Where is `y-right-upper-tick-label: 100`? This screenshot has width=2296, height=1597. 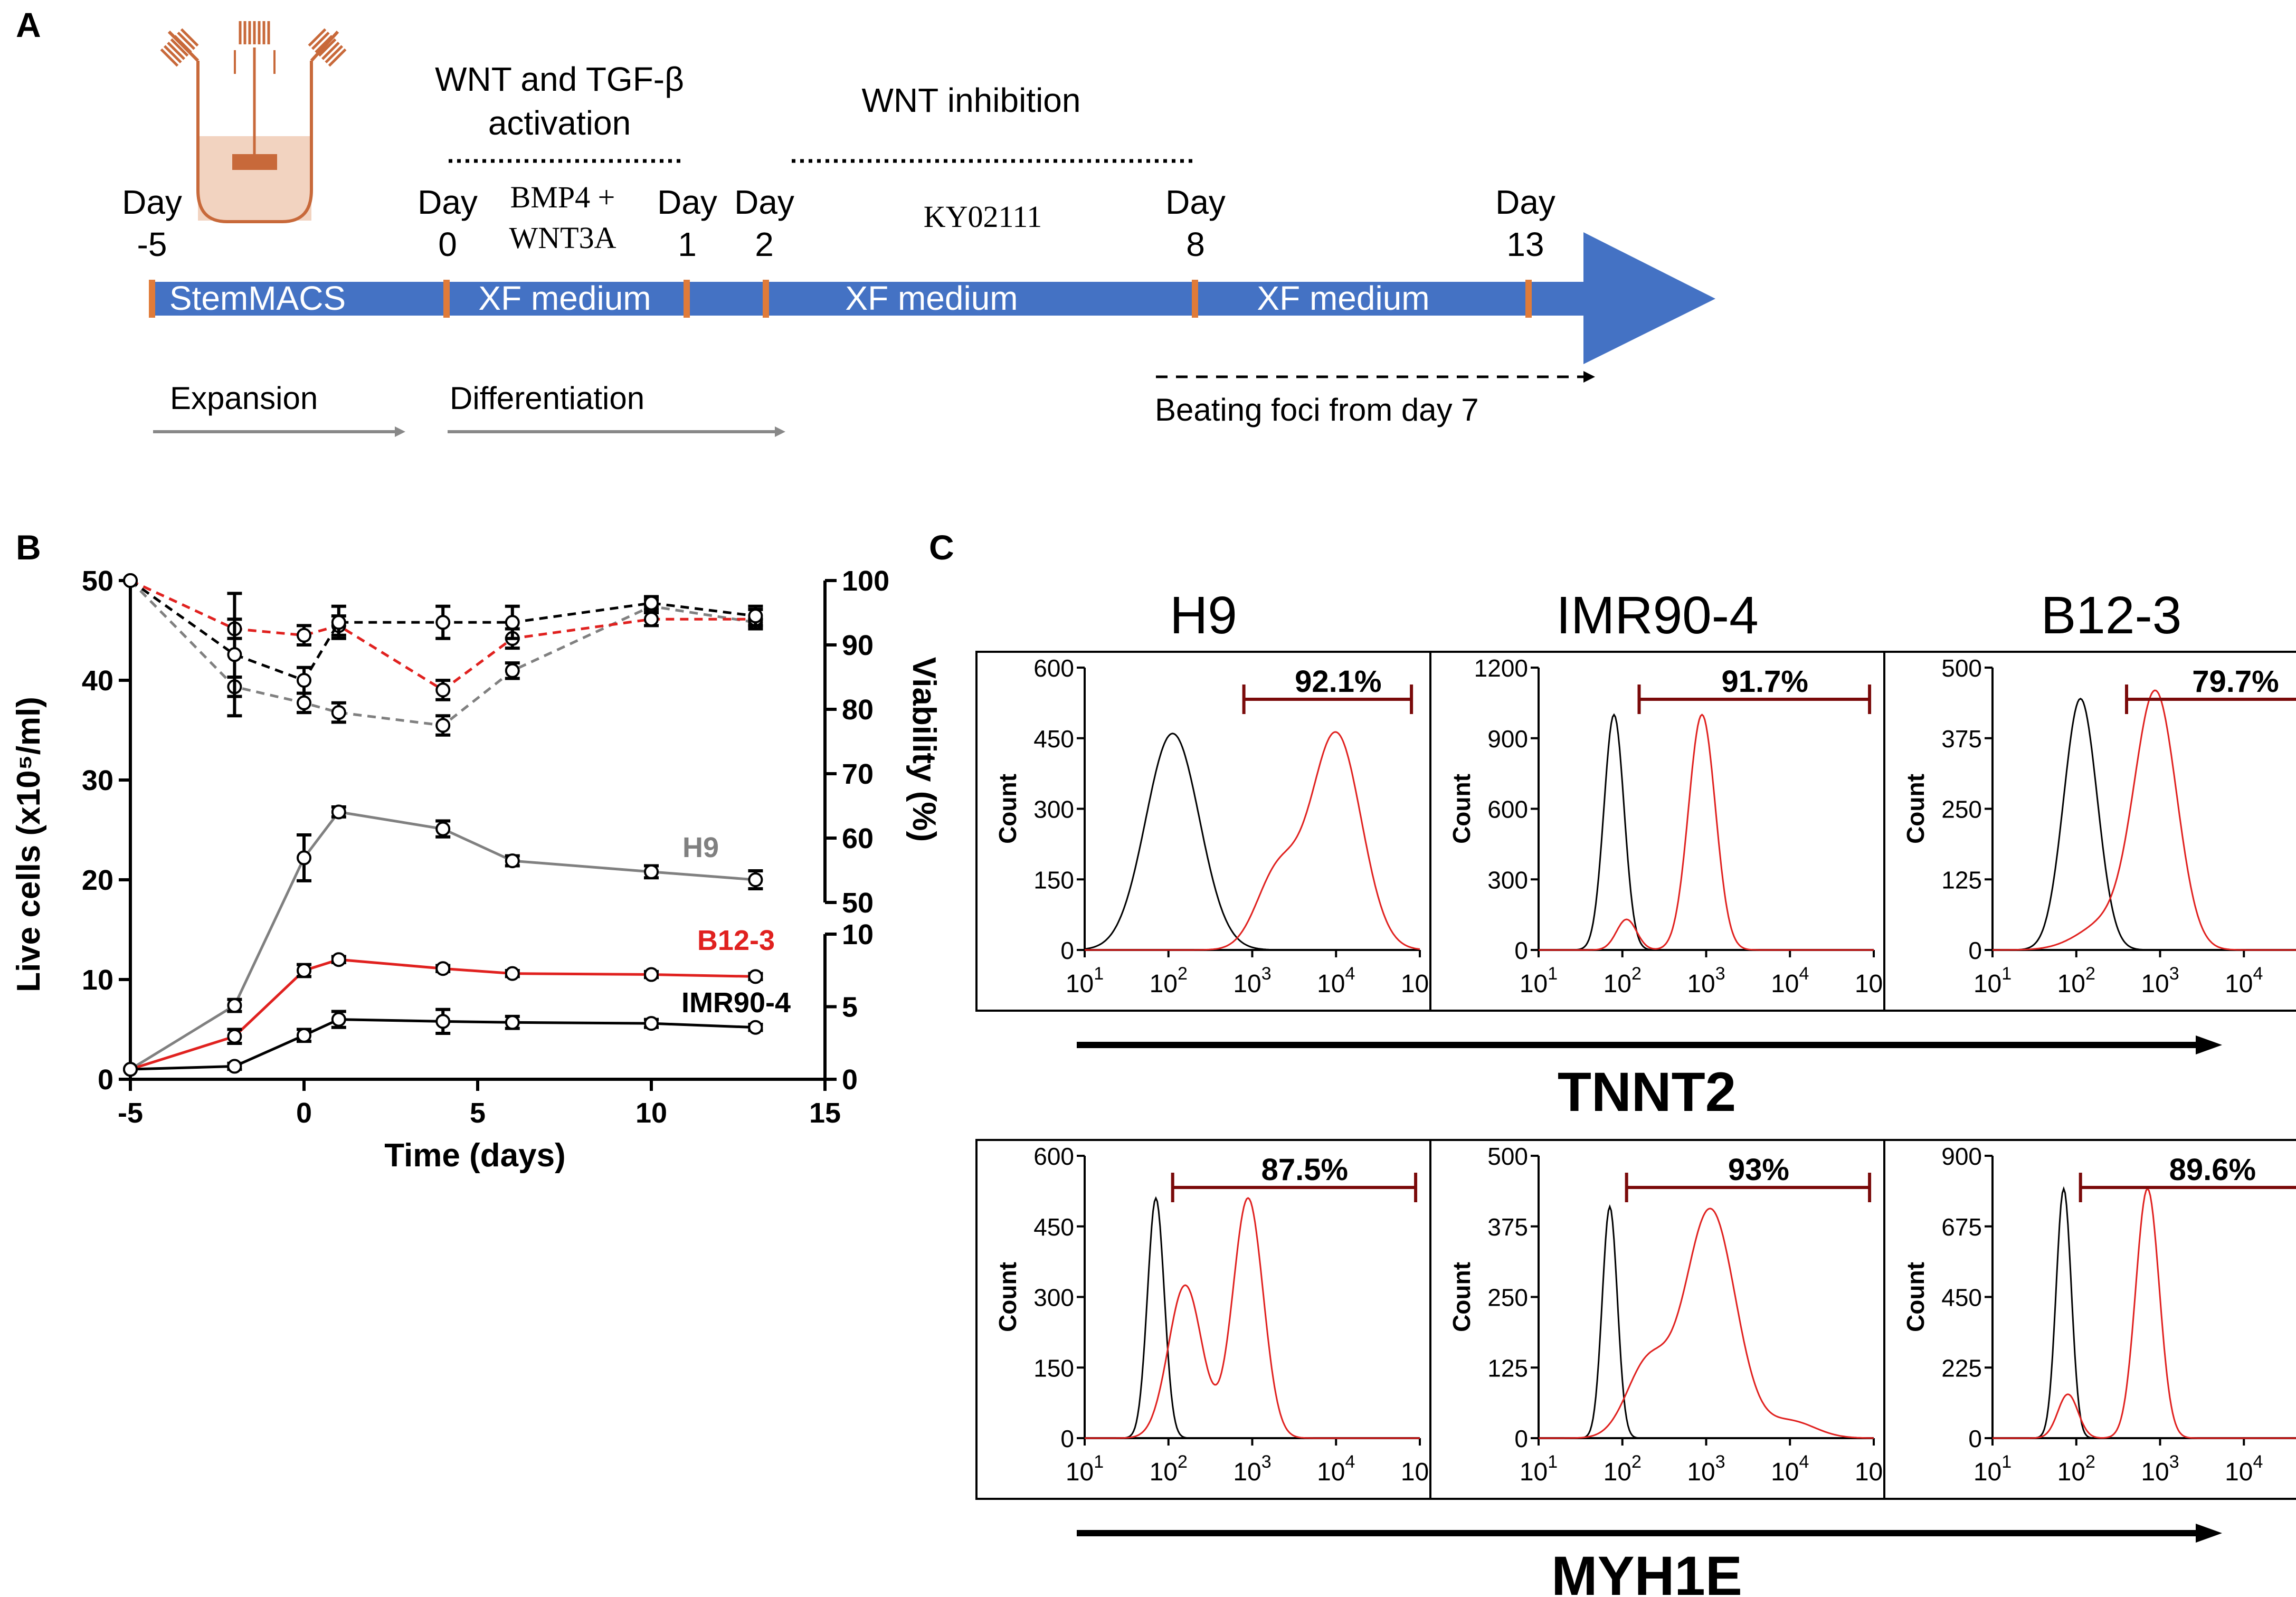 y-right-upper-tick-label: 100 is located at coordinates (865, 581).